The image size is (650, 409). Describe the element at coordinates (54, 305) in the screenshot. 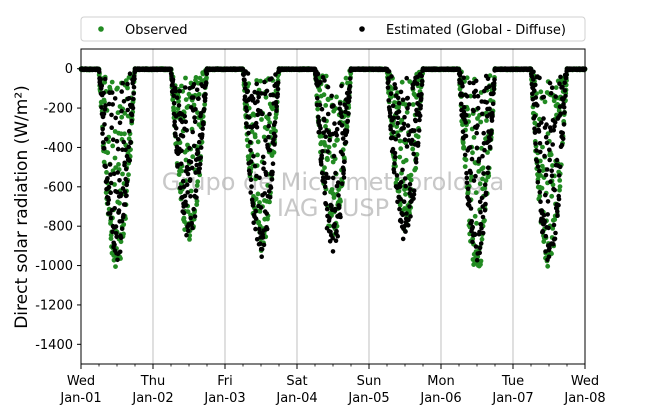

I see `y-tick-label: -1200` at that location.